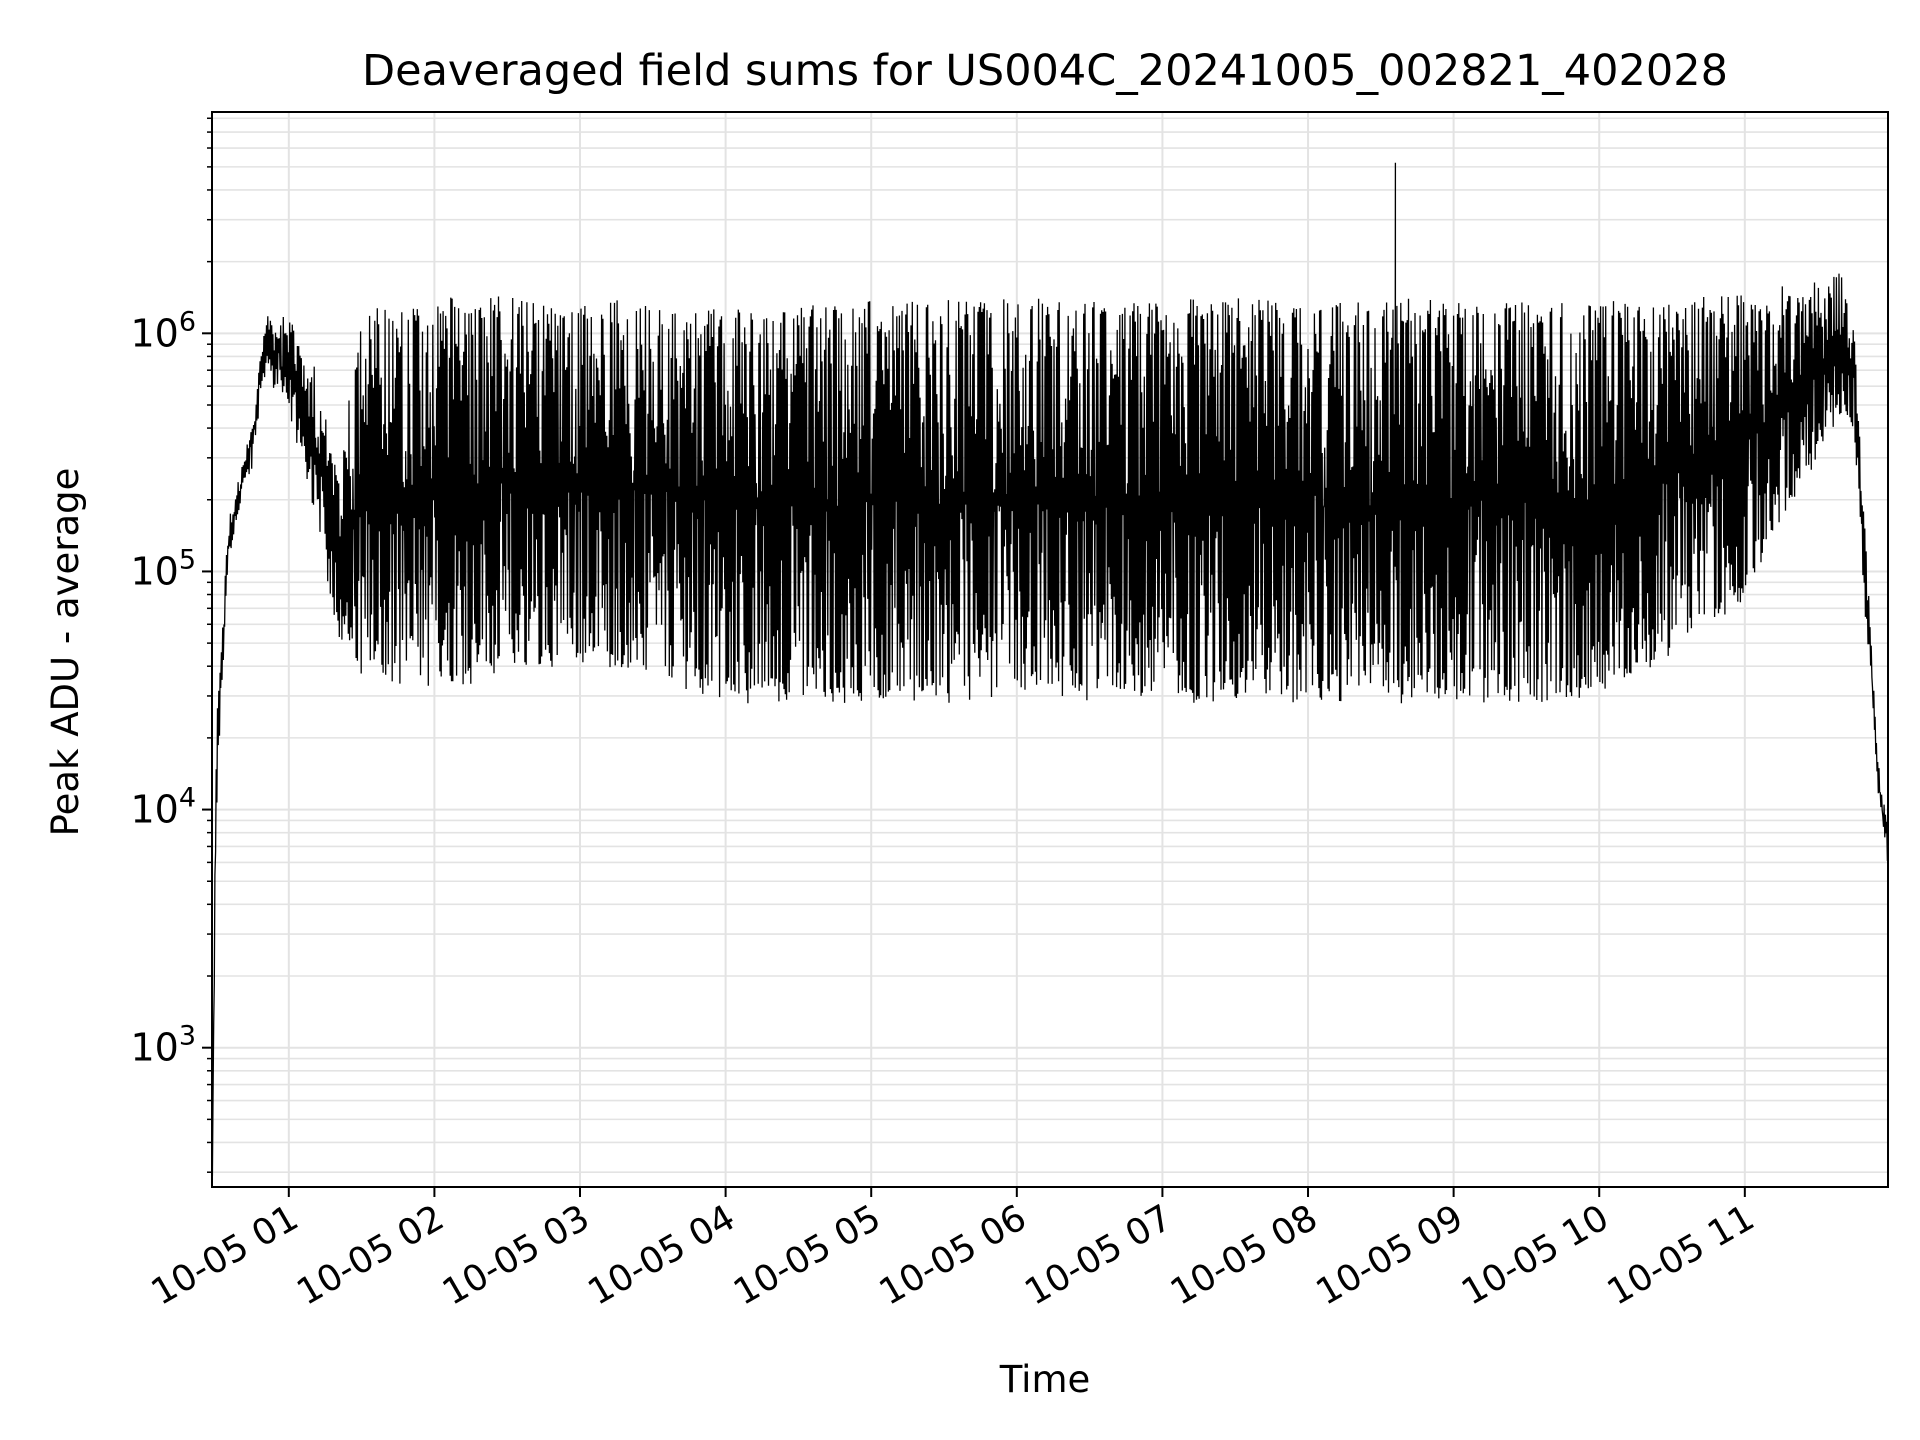 Image resolution: width=1920 pixels, height=1440 pixels. I want to click on y-tick-label: 105, so click(163, 568).